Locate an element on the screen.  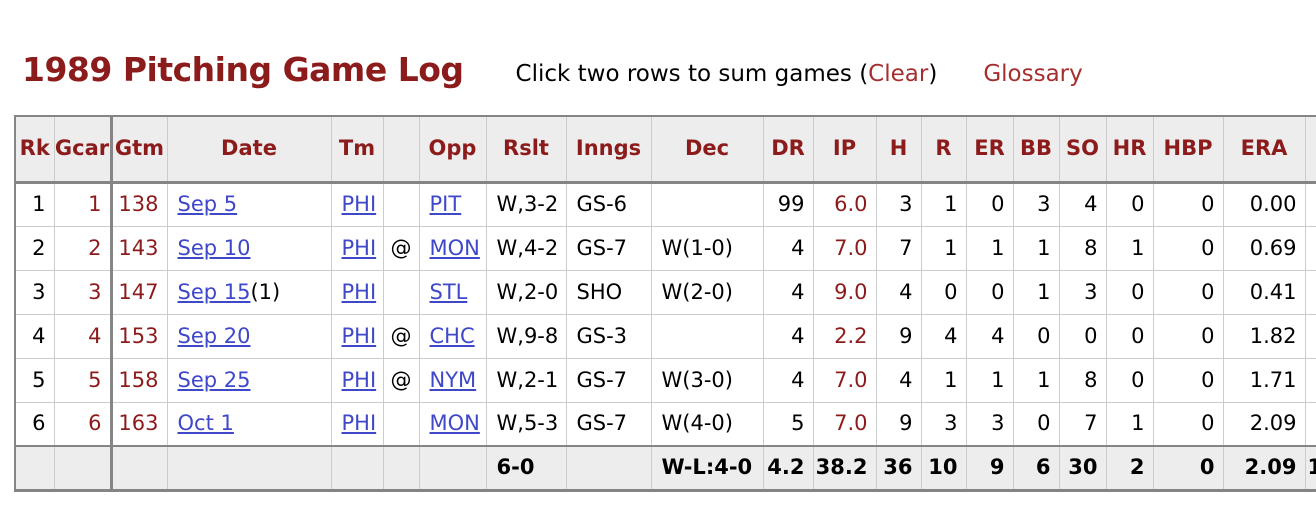
total-tm-empty is located at coordinates (357, 468).